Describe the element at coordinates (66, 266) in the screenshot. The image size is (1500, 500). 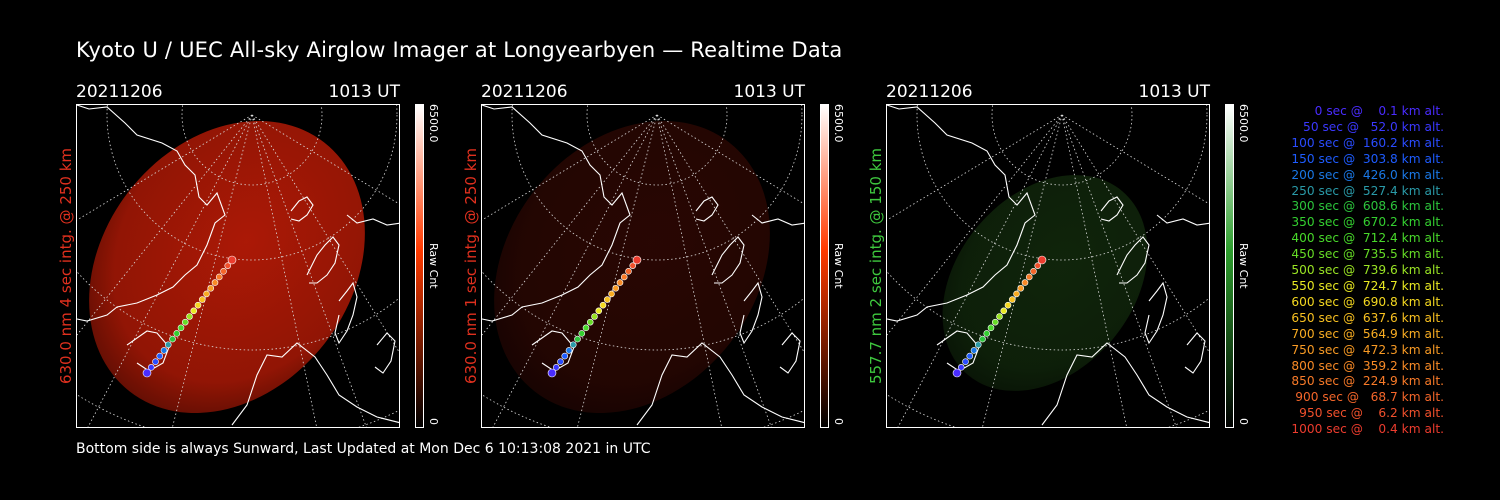
I see `panel-1-side-label: 630.0 nm 4 sec intg. @ 250 km` at that location.